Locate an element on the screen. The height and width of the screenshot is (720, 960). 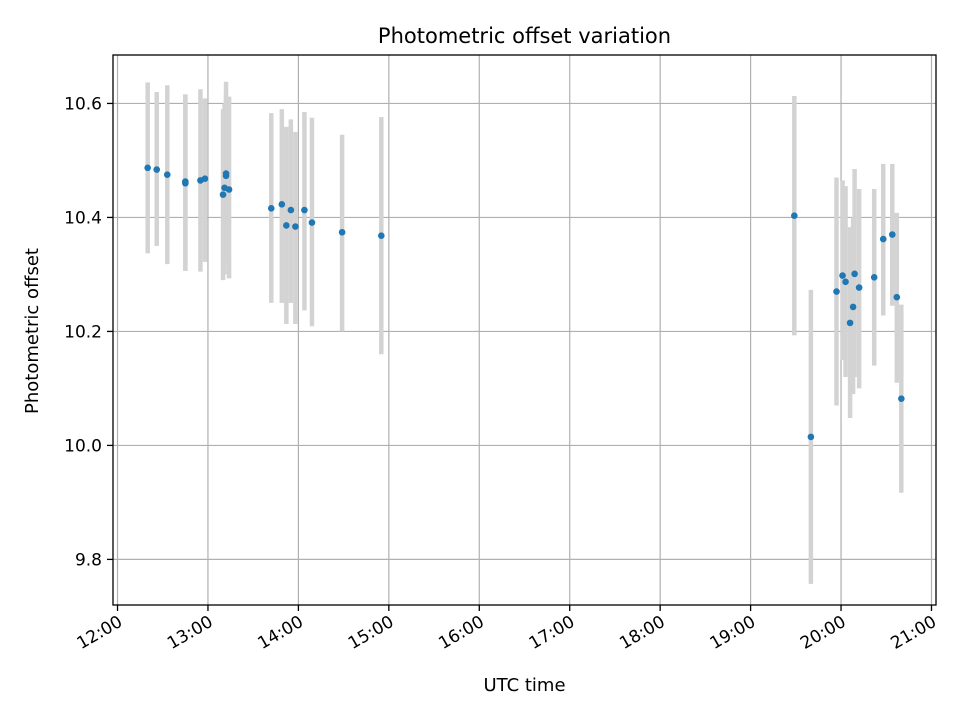
chart-title: Photometric offset variation is located at coordinates (524, 36).